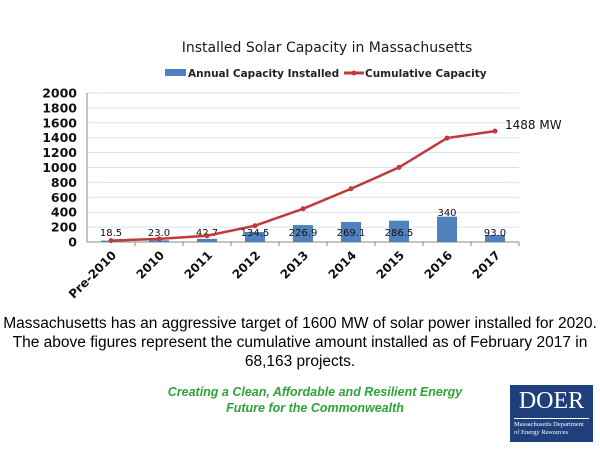  I want to click on y-tick-label: 1200, so click(59, 152).